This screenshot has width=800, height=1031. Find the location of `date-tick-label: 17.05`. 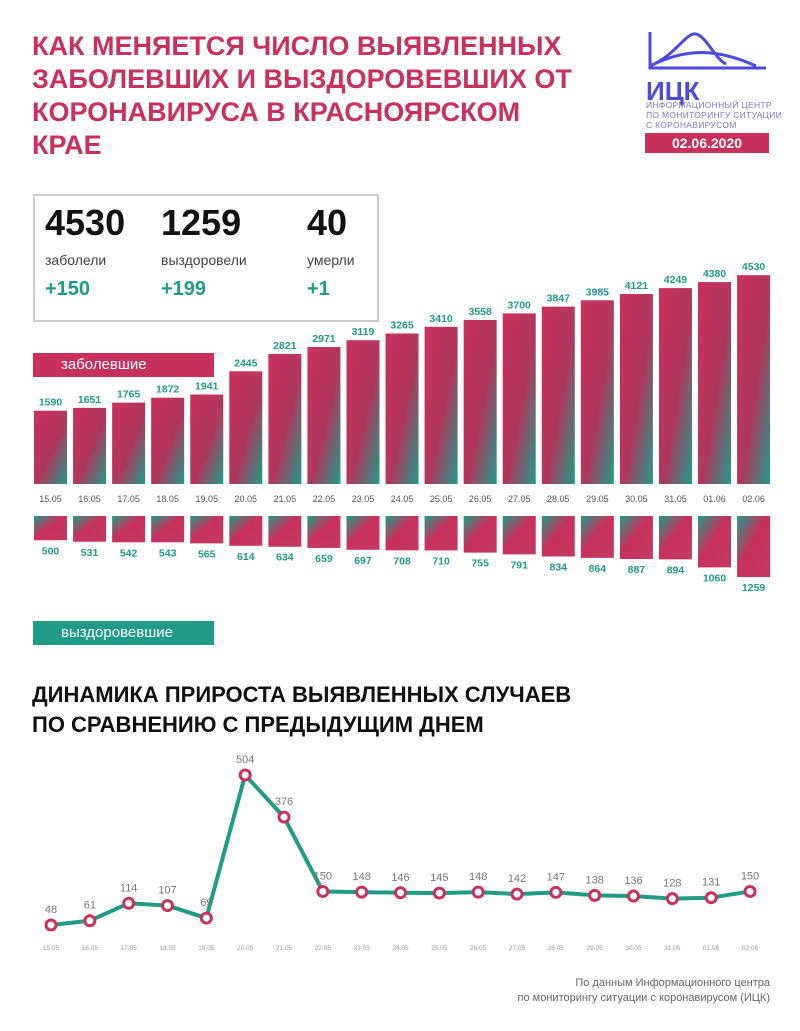

date-tick-label: 17.05 is located at coordinates (129, 947).